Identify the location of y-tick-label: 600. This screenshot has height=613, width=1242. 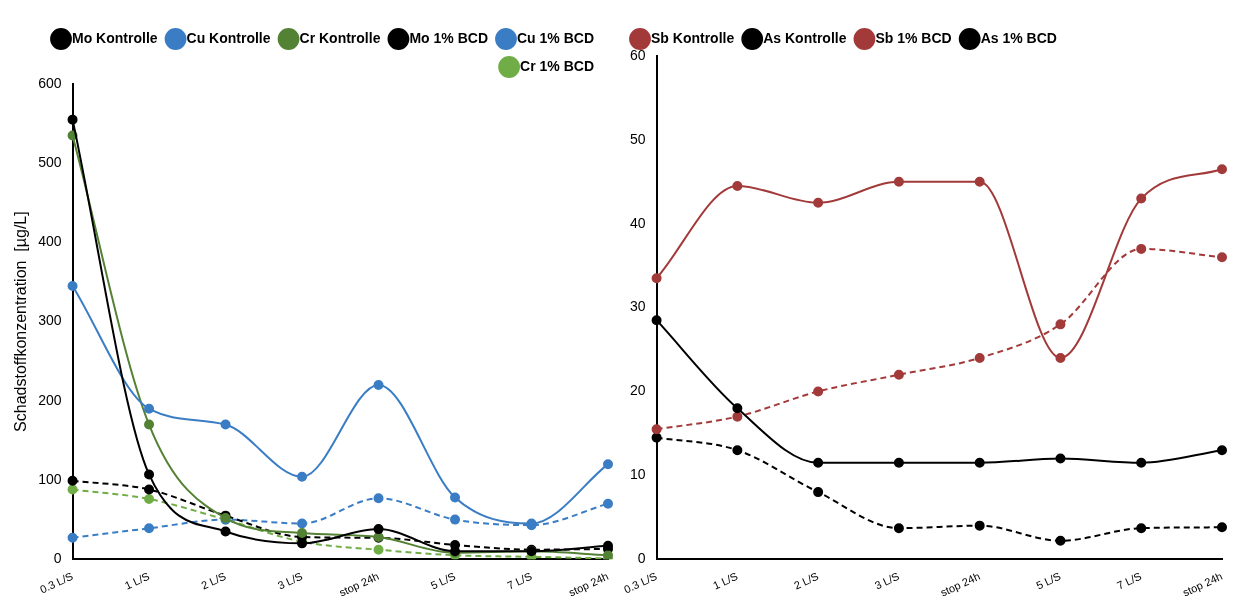
(50, 82).